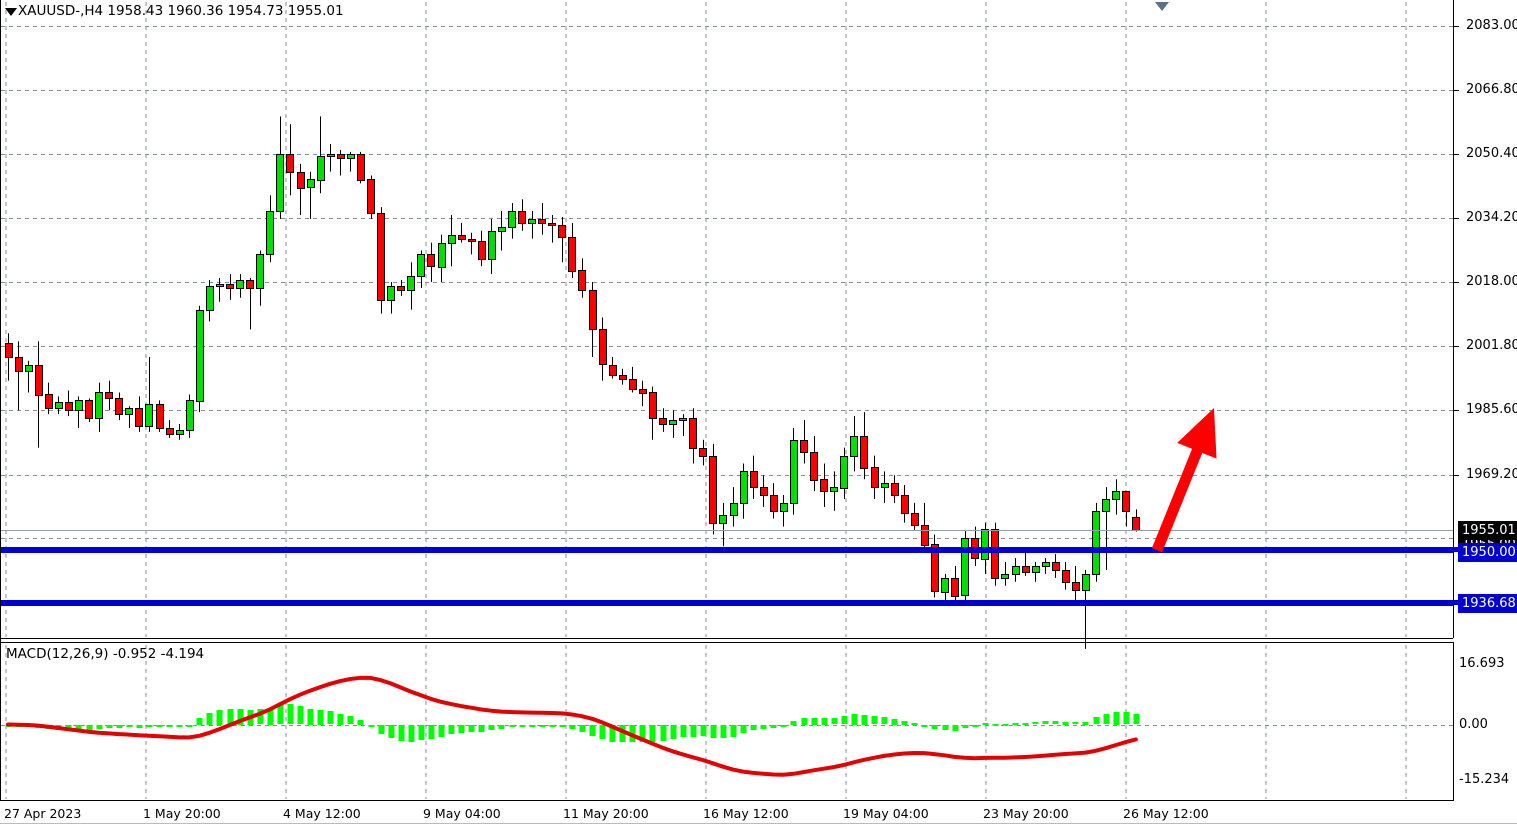  Describe the element at coordinates (1162, 6) in the screenshot. I see `object-marker-triangle-icon` at that location.